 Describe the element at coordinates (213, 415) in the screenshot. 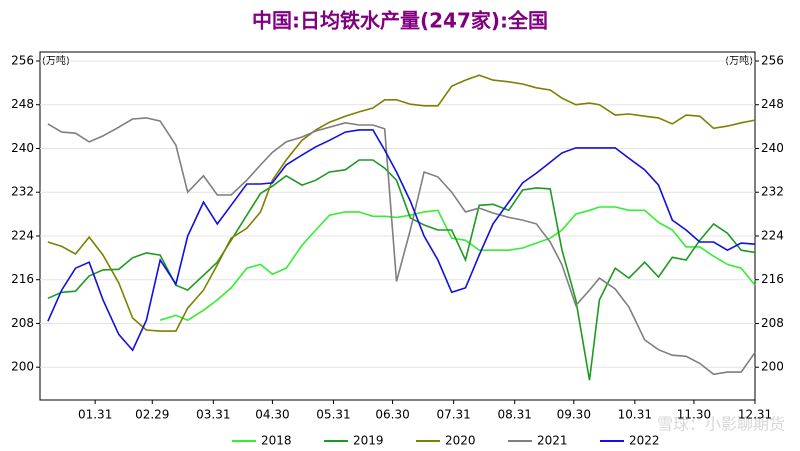

I see `x-tick-label: 03.31` at that location.